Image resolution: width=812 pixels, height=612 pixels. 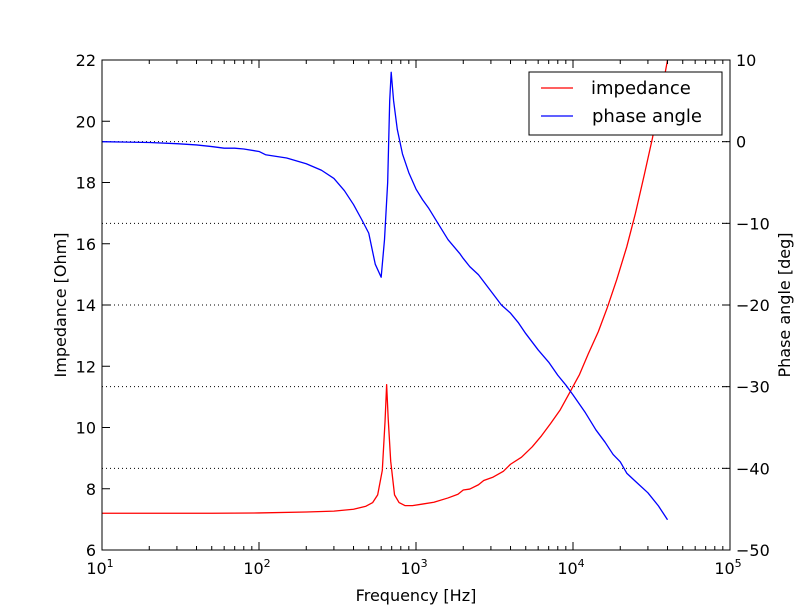 I want to click on legend-box, so click(x=625, y=103).